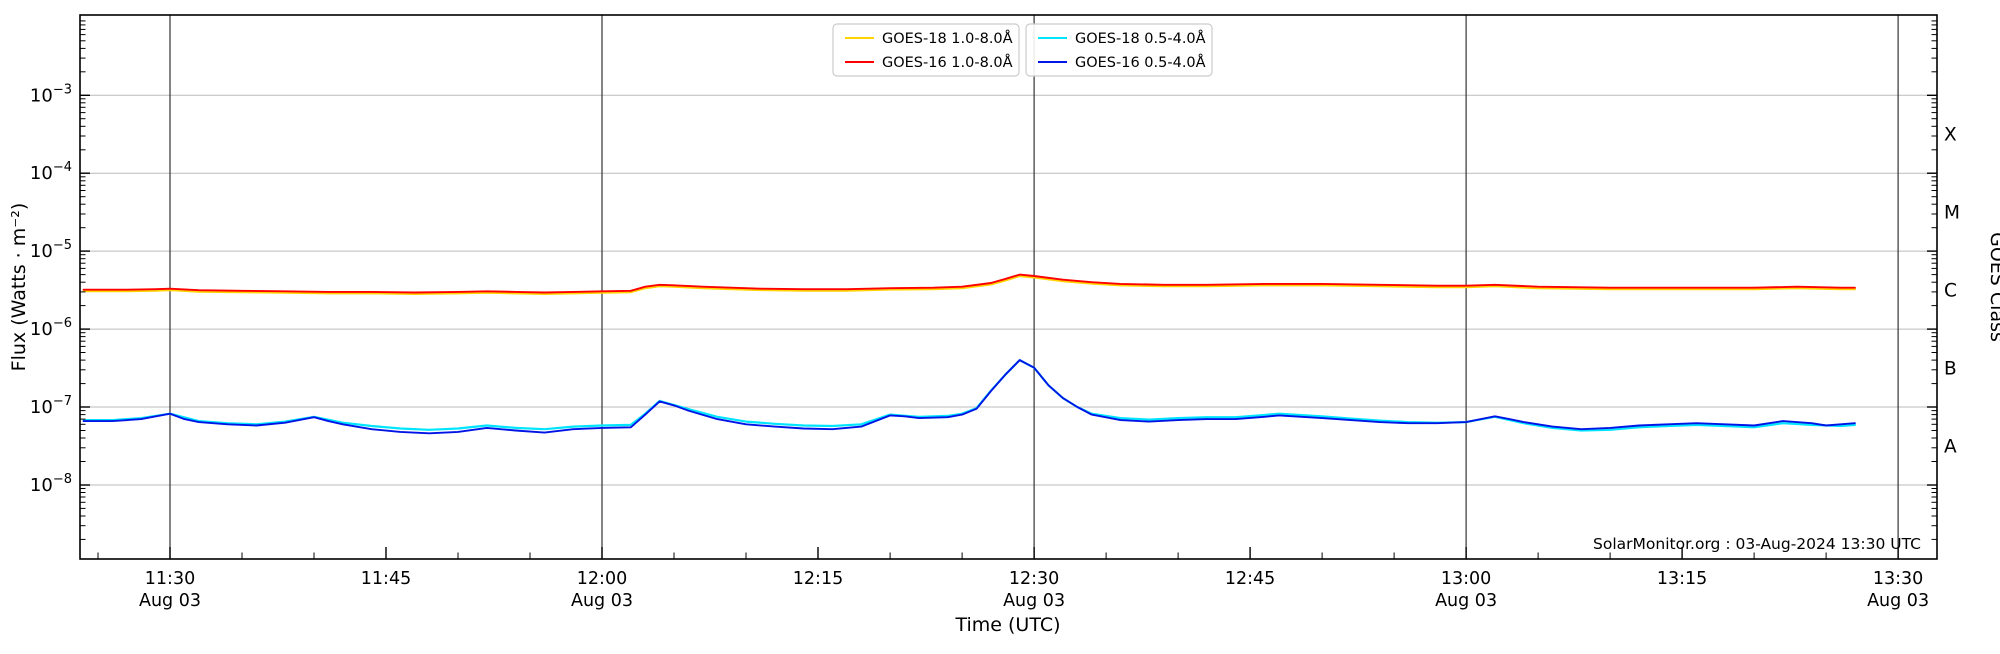 This screenshot has height=654, width=2000. What do you see at coordinates (1952, 213) in the screenshot?
I see `goes-class-letter: M` at bounding box center [1952, 213].